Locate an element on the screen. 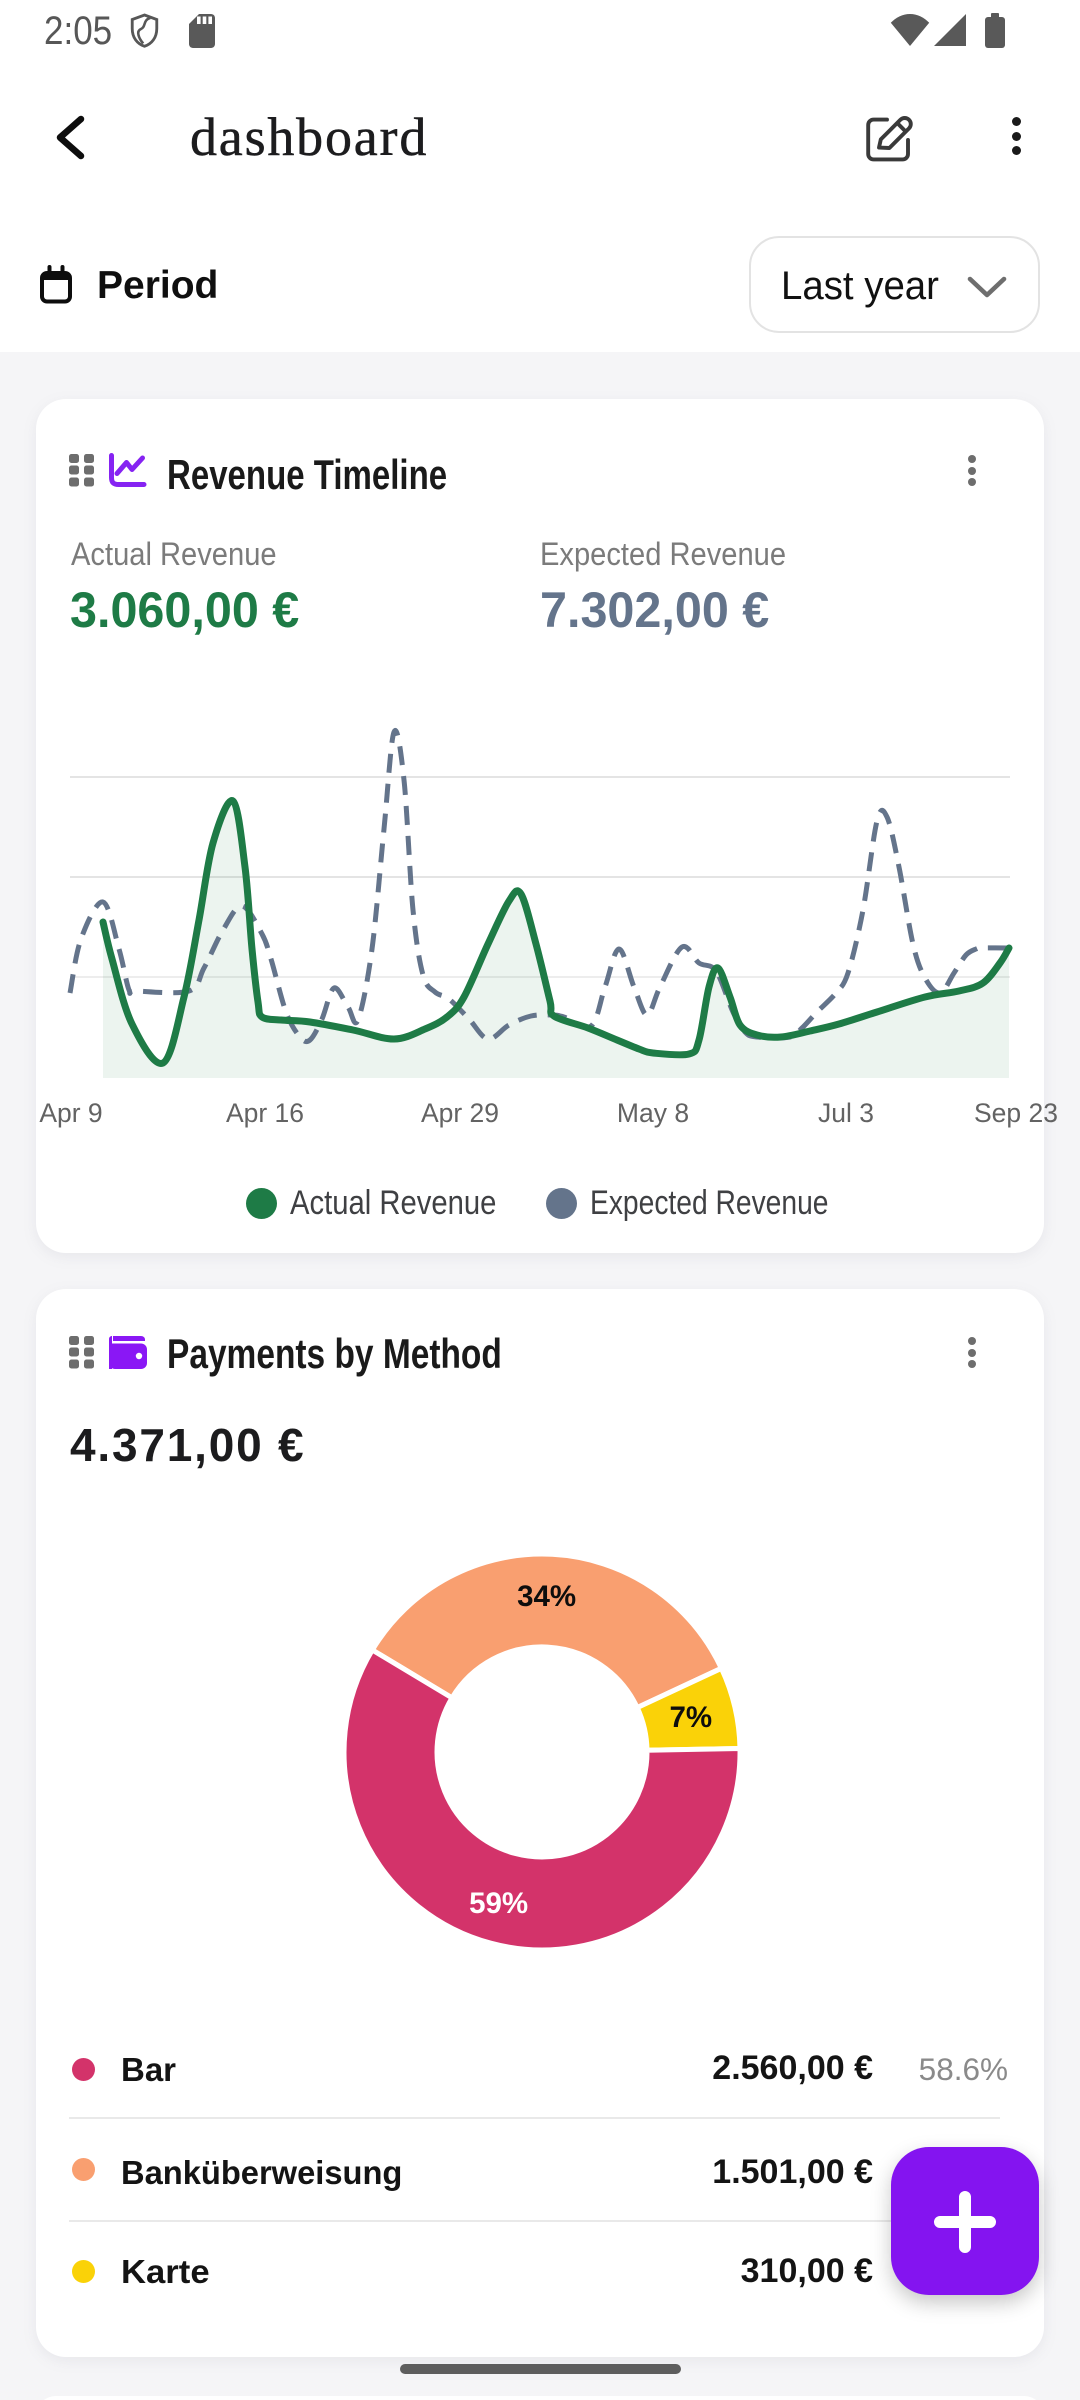  svg-text: 59% is located at coordinates (498, 1903).